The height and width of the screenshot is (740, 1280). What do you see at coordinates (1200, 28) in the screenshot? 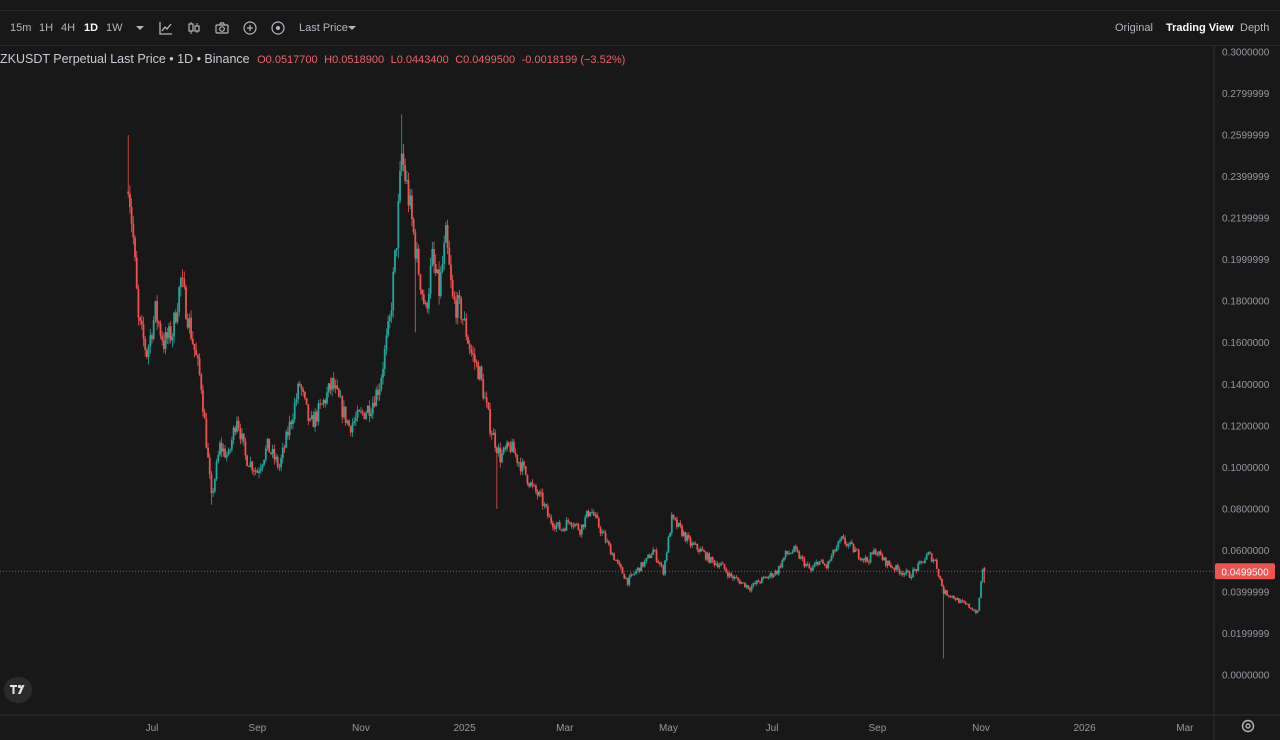
I see `view-trading-view: Trading View` at bounding box center [1200, 28].